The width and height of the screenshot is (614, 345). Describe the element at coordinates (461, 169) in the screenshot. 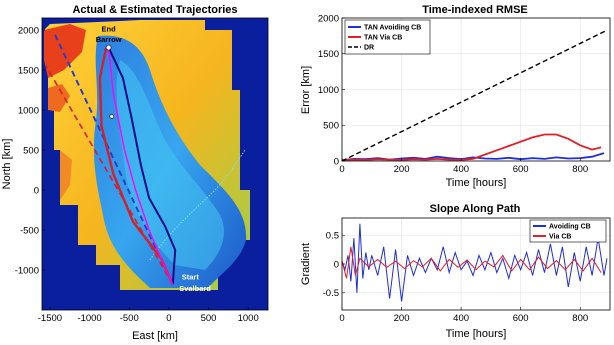

I see `rmse-xtick-label: 400` at that location.